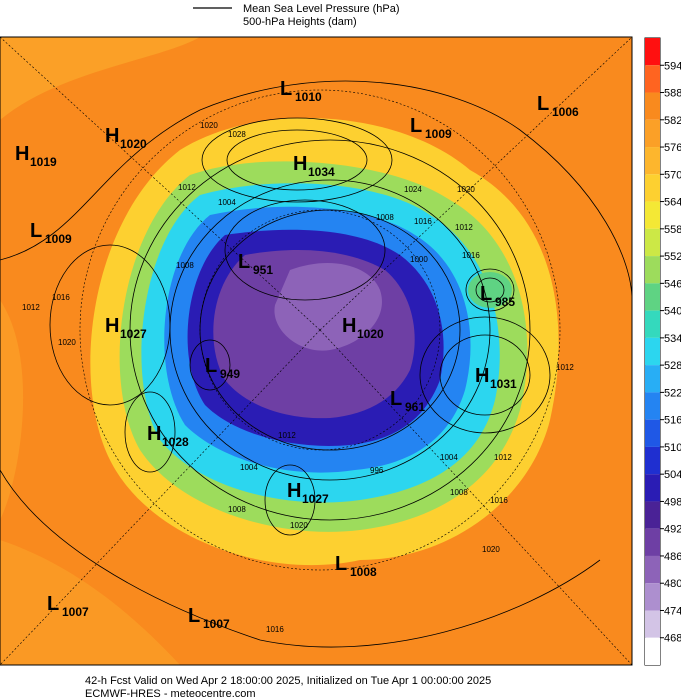  I want to click on footer-text: ECMWF-HRES - meteocentre.com, so click(170, 694).